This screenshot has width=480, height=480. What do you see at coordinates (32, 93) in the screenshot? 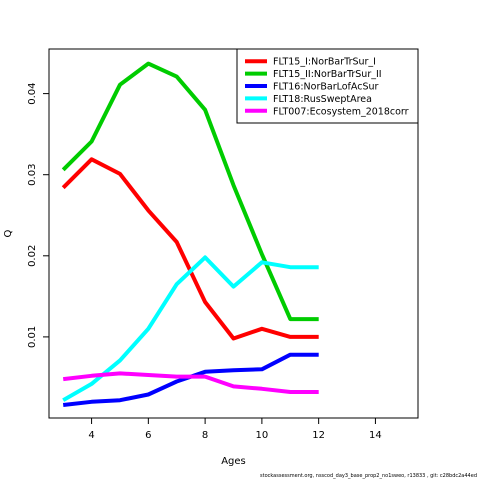
I see `y-tick-label: 0.04` at bounding box center [32, 93].